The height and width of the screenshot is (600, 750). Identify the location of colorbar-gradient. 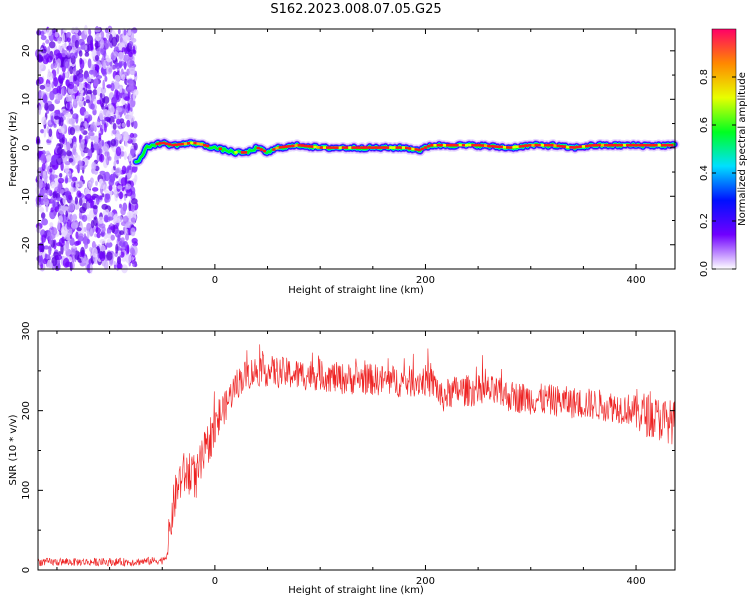
(724, 149).